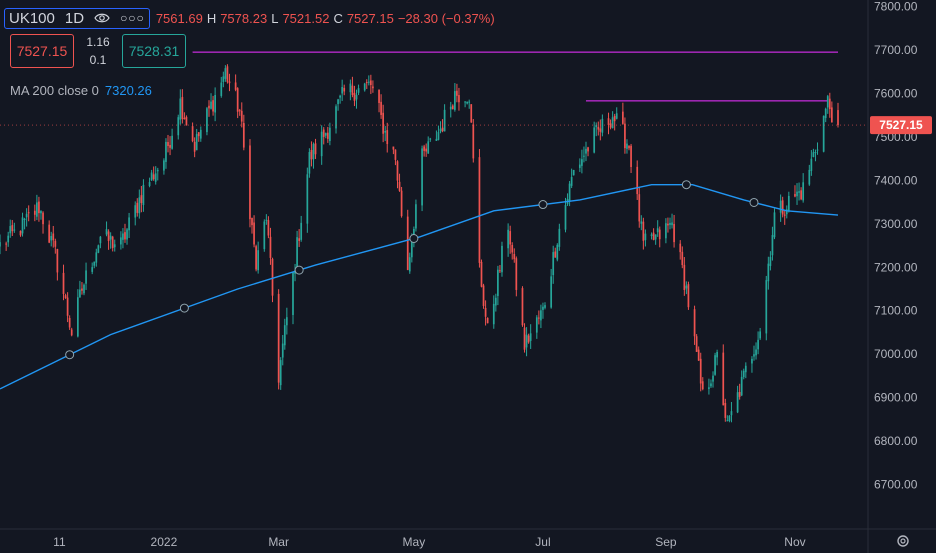  I want to click on spread-top: 1.16, so click(98, 42).